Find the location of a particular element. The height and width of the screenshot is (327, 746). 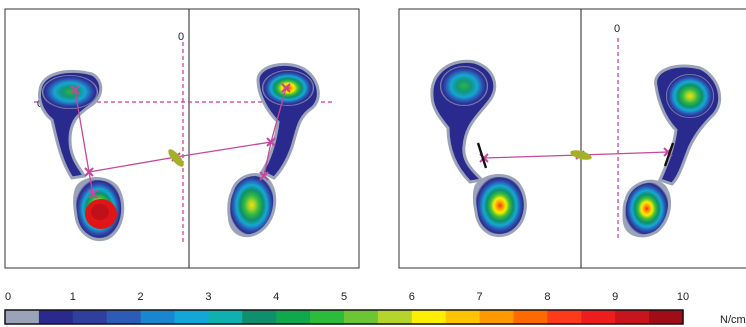

colorbar-tick-label: 0 is located at coordinates (8, 297).